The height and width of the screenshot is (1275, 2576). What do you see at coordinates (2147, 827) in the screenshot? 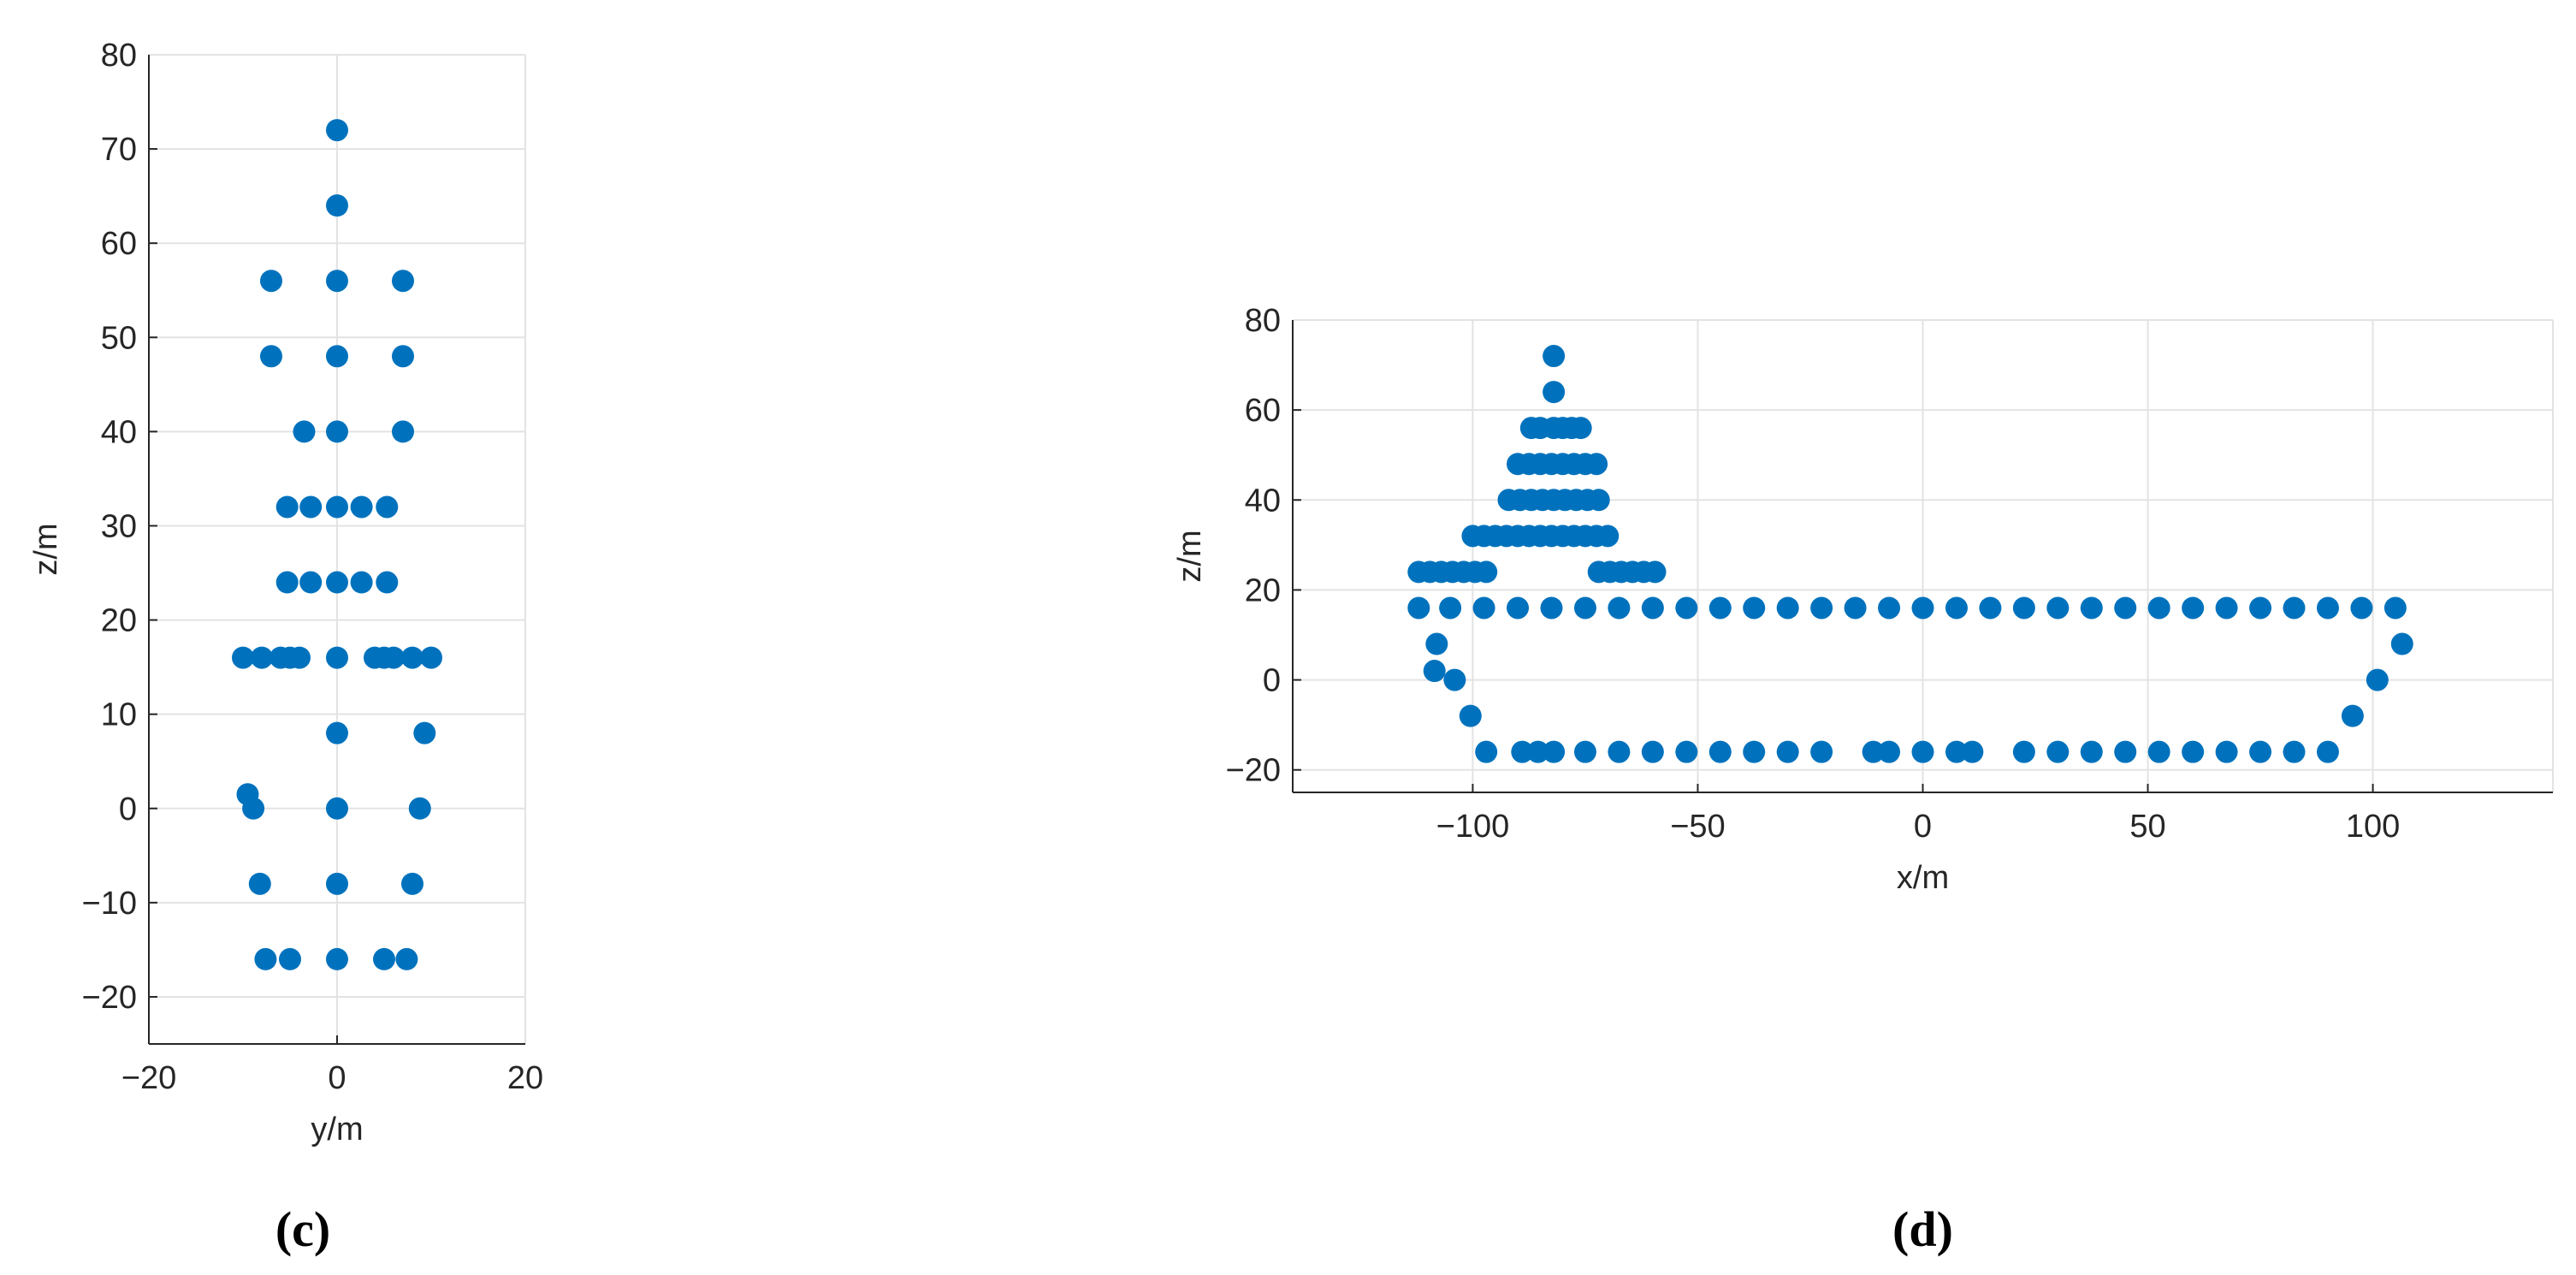
I see `x-tick-label: 50` at bounding box center [2147, 827].